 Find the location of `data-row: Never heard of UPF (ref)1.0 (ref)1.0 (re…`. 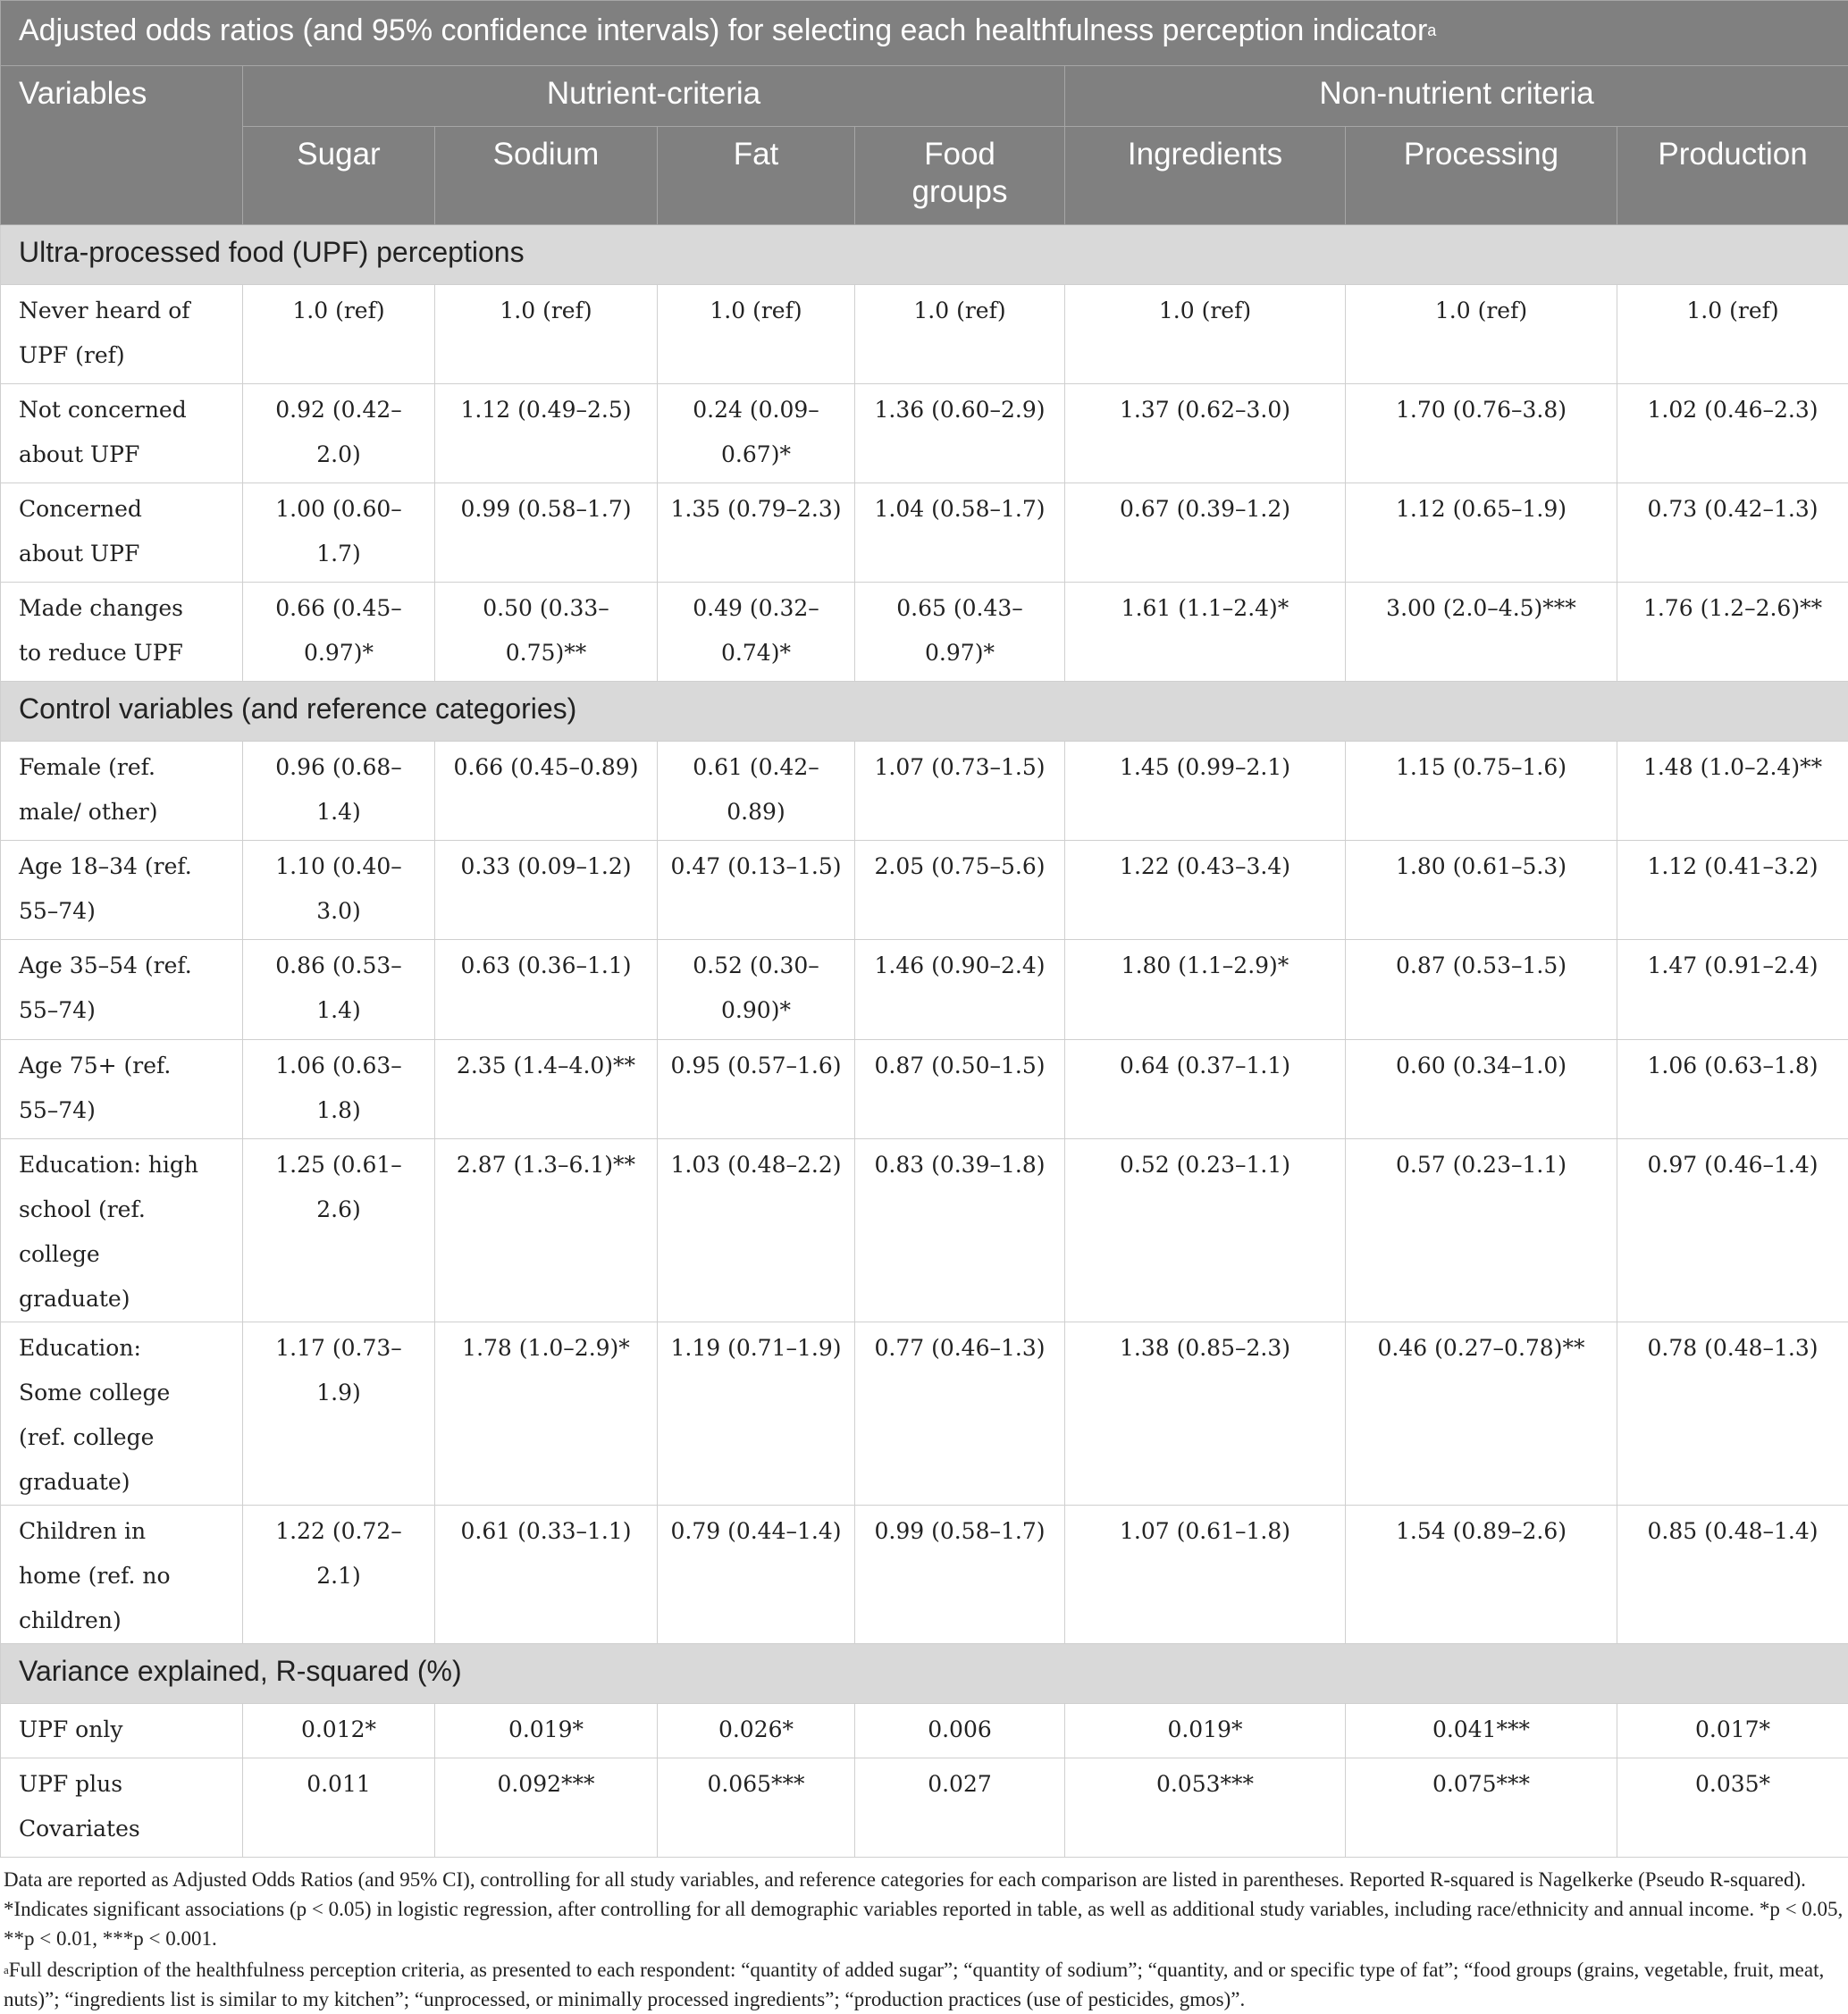

data-row: Never heard of UPF (ref)1.0 (ref)1.0 (re… is located at coordinates (924, 334).